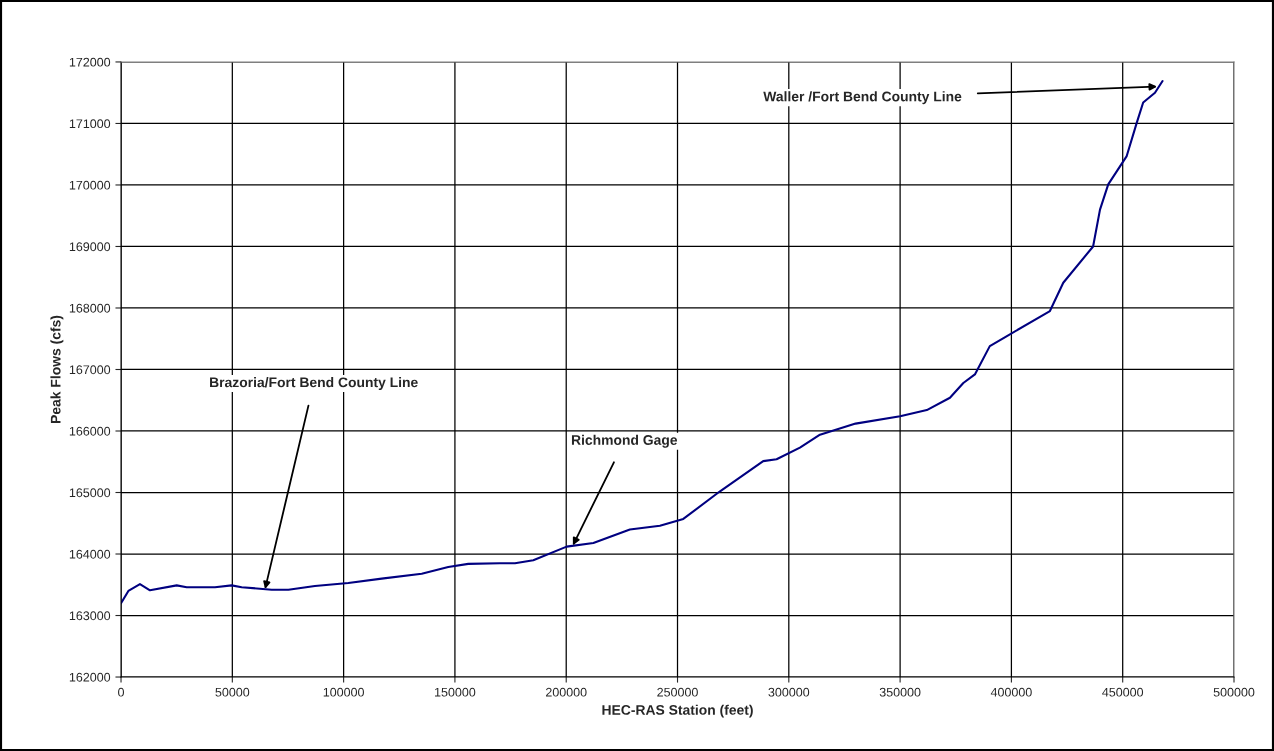 This screenshot has width=1274, height=751. What do you see at coordinates (90, 677) in the screenshot?
I see `y-tick-label: 162000` at bounding box center [90, 677].